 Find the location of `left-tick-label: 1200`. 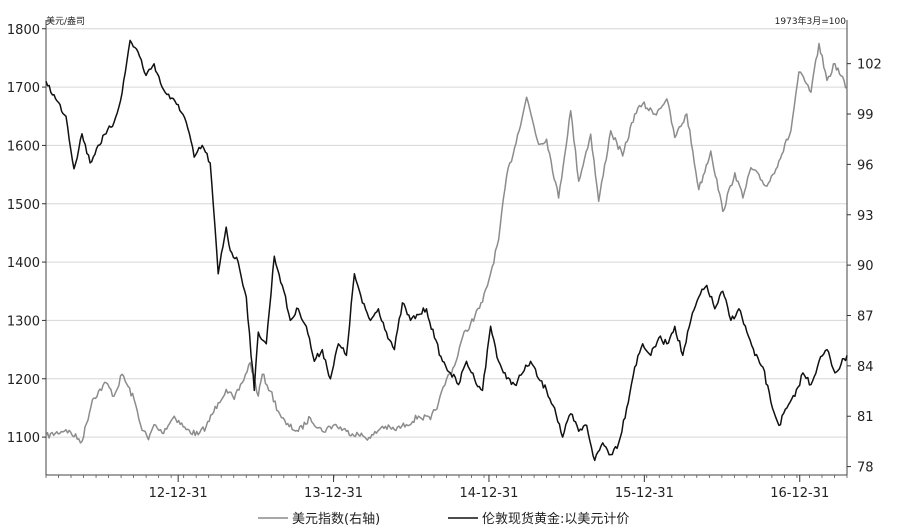

left-tick-label: 1200 is located at coordinates (23, 380).